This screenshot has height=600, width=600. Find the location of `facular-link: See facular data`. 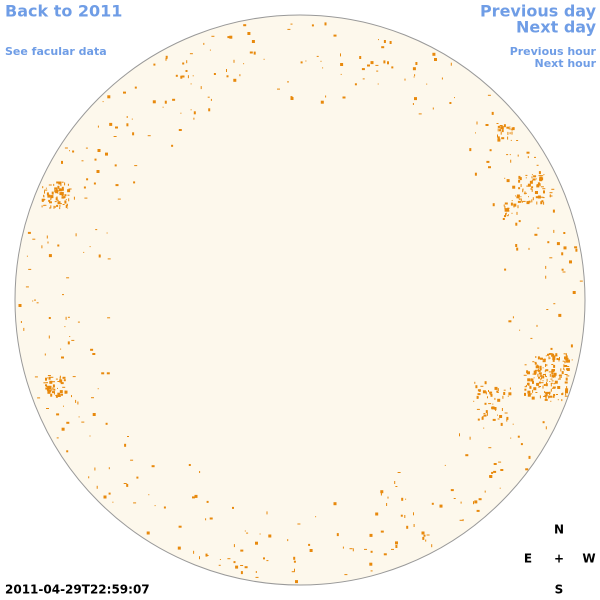

facular-link: See facular data is located at coordinates (56, 51).